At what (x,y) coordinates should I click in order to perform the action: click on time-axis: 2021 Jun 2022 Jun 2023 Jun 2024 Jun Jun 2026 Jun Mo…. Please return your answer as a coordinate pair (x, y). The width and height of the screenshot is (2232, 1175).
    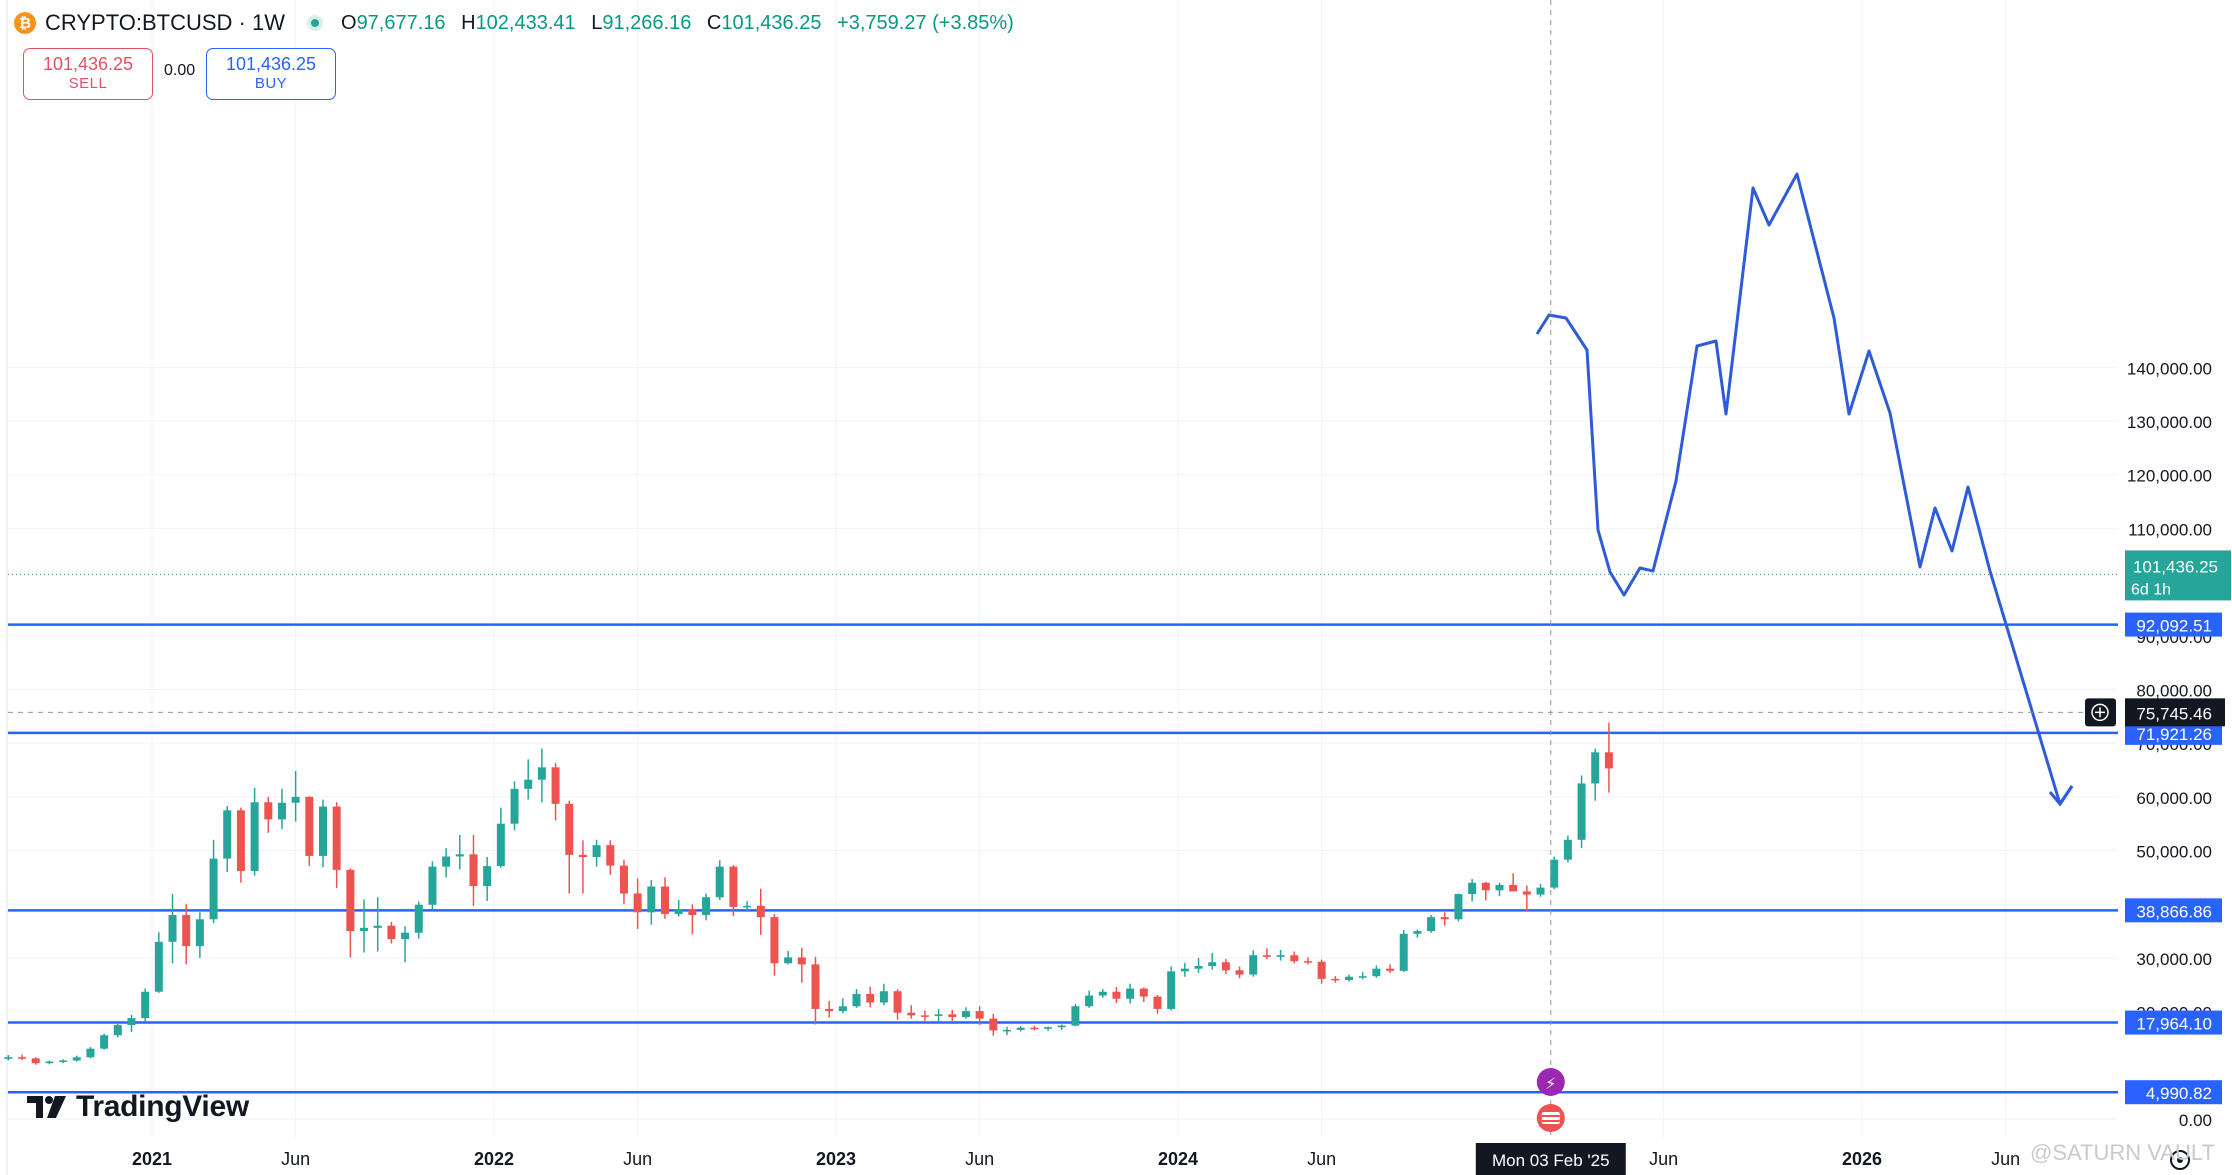
    Looking at the image, I should click on (1161, 1159).